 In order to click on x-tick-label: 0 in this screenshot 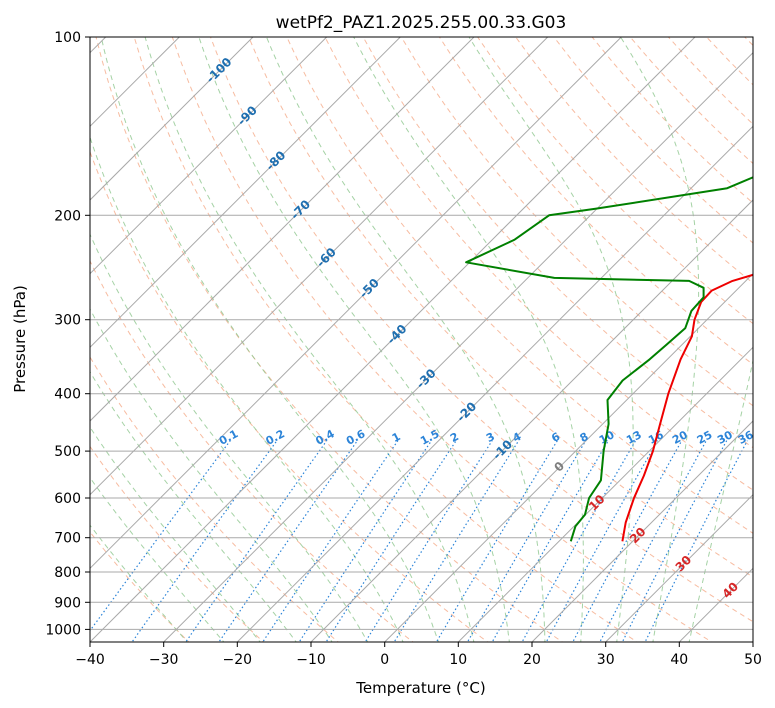, I will do `click(384, 660)`.